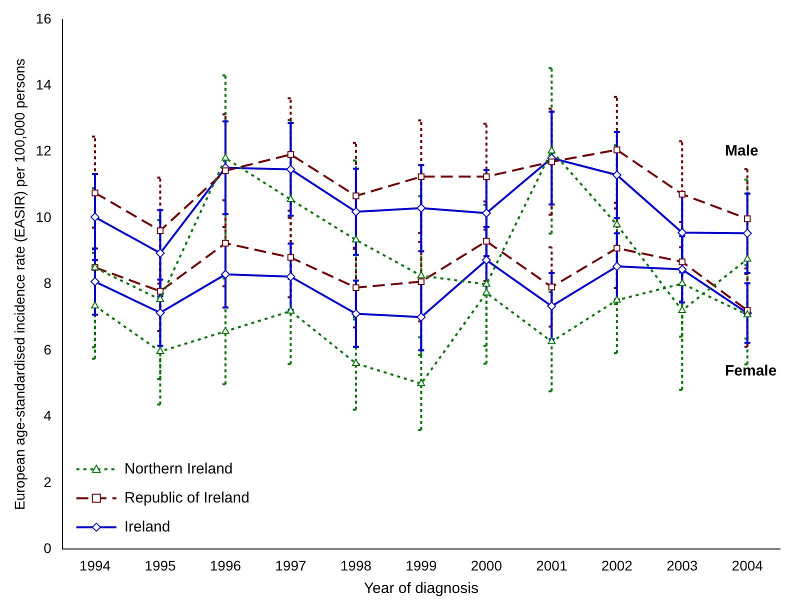 The height and width of the screenshot is (607, 798). Describe the element at coordinates (356, 565) in the screenshot. I see `x-tick-label: 1998` at that location.